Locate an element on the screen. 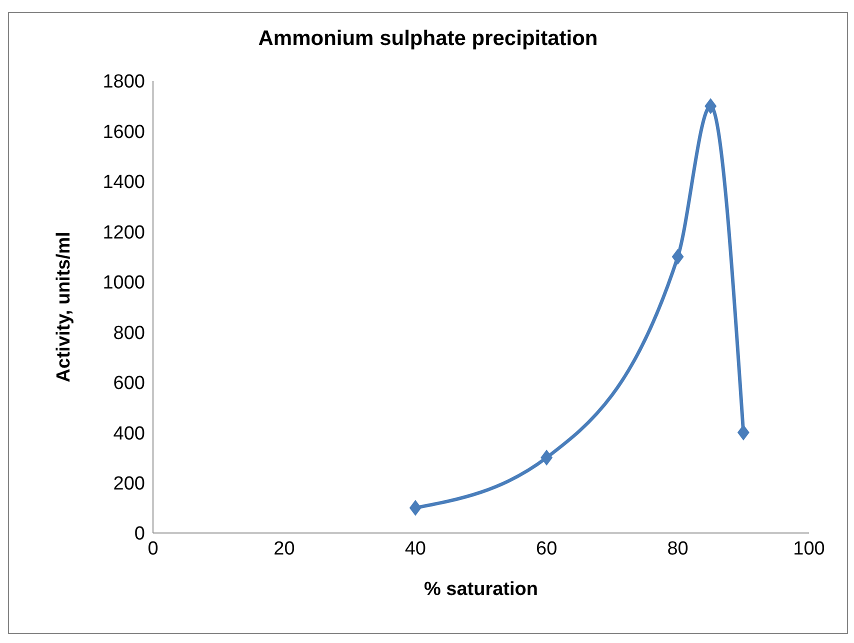 The image size is (854, 643). y-tick-label: 400 is located at coordinates (129, 433).